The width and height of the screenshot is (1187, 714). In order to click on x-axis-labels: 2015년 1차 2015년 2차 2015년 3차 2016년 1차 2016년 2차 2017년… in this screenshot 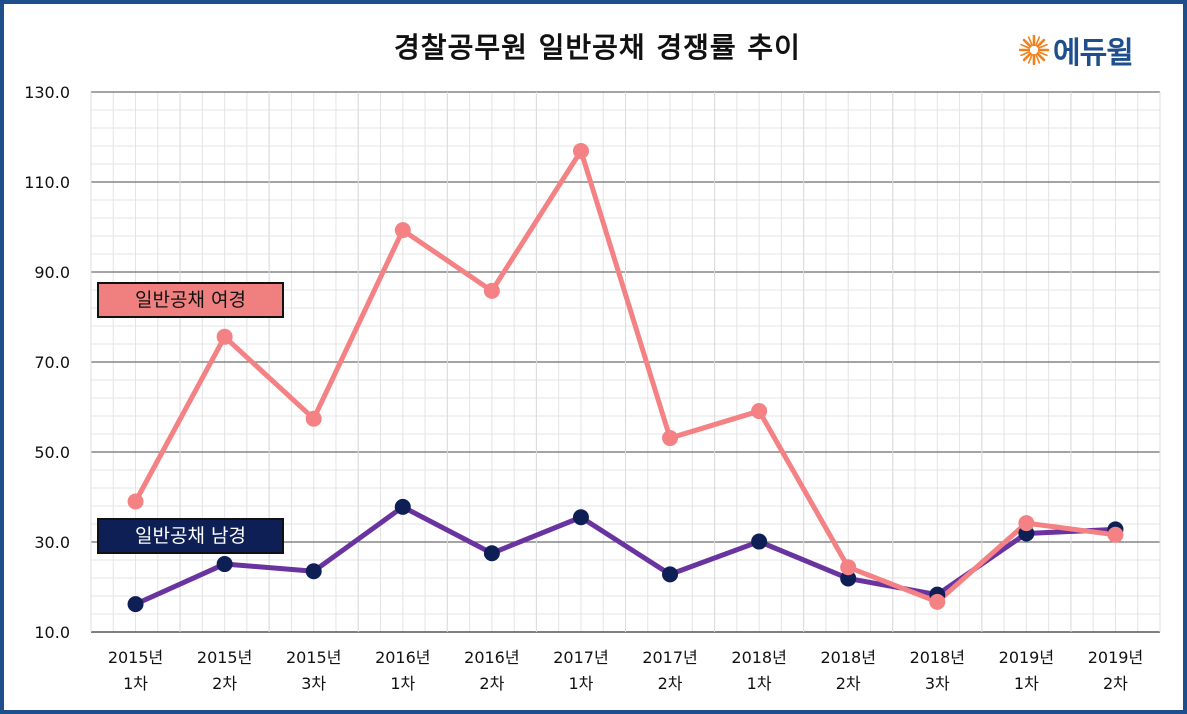, I will do `click(625, 670)`.